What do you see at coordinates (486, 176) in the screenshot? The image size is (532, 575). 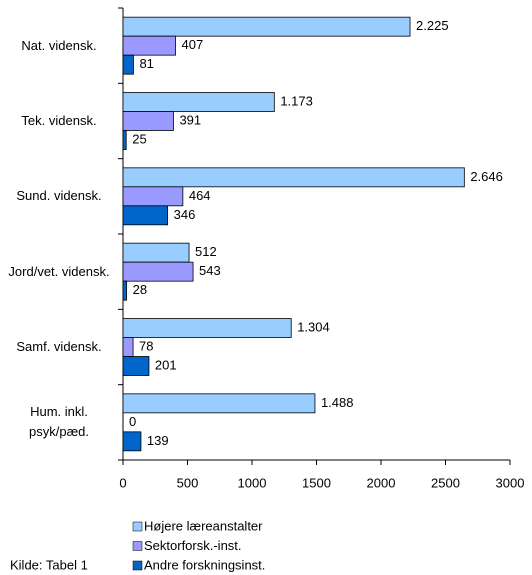 I see `value-label: 2.646` at bounding box center [486, 176].